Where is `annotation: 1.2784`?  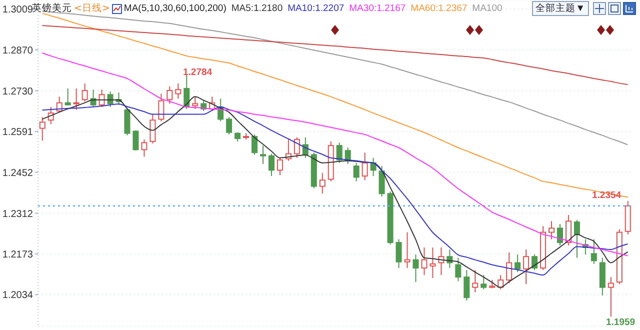
annotation: 1.2784 is located at coordinates (197, 72).